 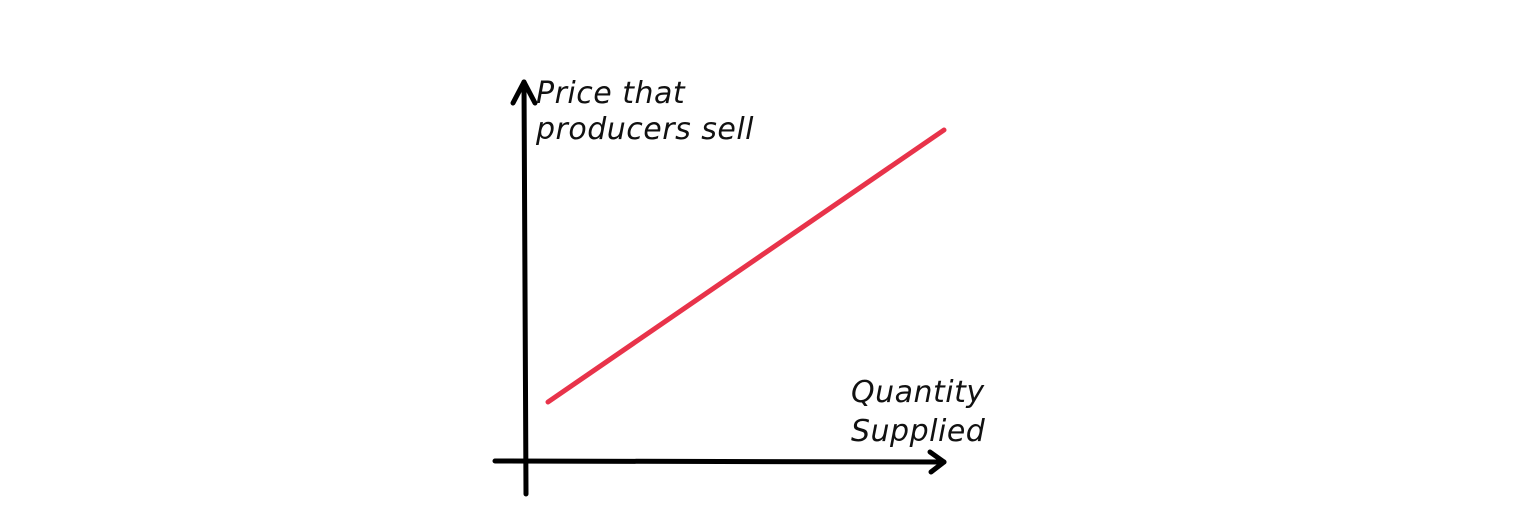 I want to click on x-axis-label-line-1: Quantity, so click(x=918, y=392).